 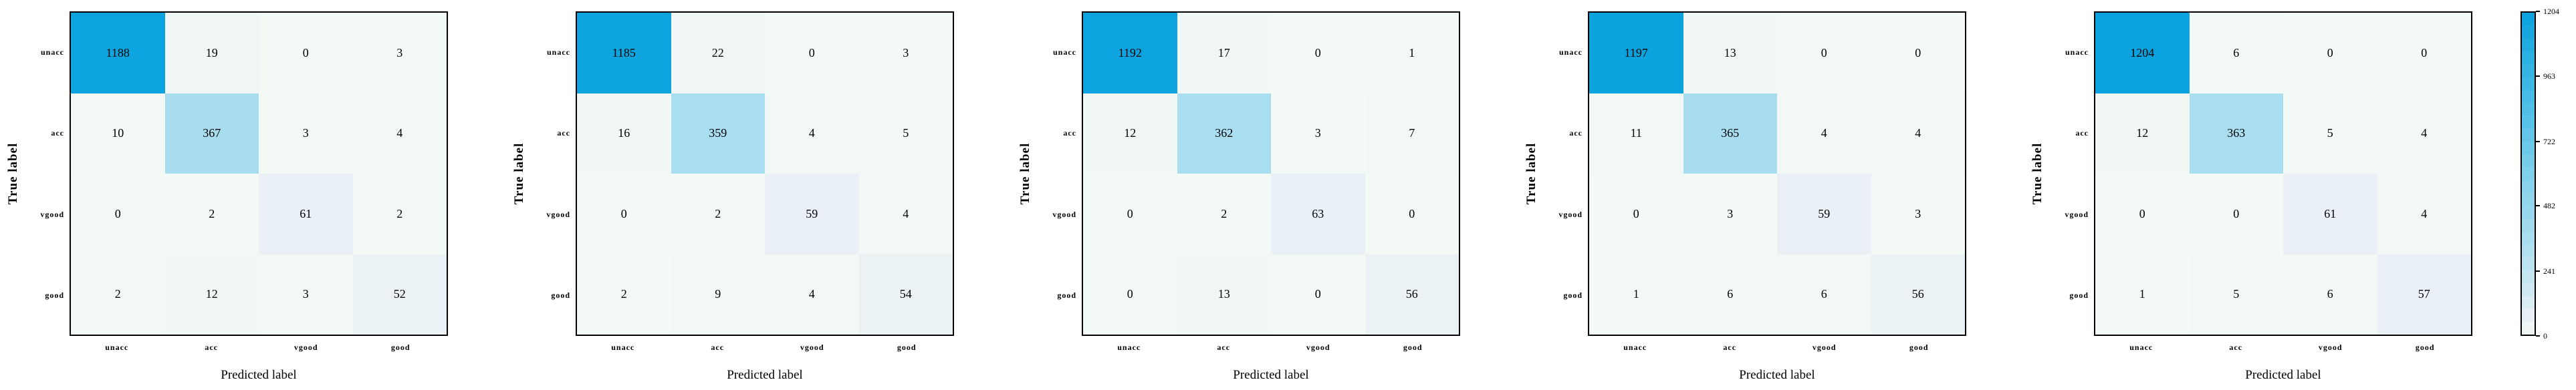 What do you see at coordinates (2142, 53) in the screenshot?
I see `matrix-cell-unacc-unacc: 1204` at bounding box center [2142, 53].